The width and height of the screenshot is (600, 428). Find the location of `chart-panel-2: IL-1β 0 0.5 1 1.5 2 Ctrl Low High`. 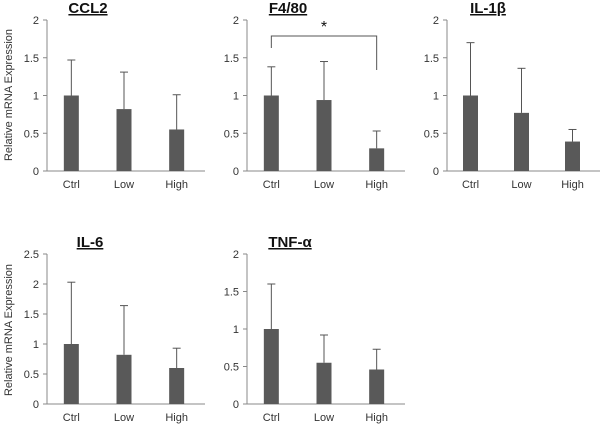

chart-panel-2: IL-1β 0 0.5 1 1.5 2 Ctrl Low High is located at coordinates (512, 95).